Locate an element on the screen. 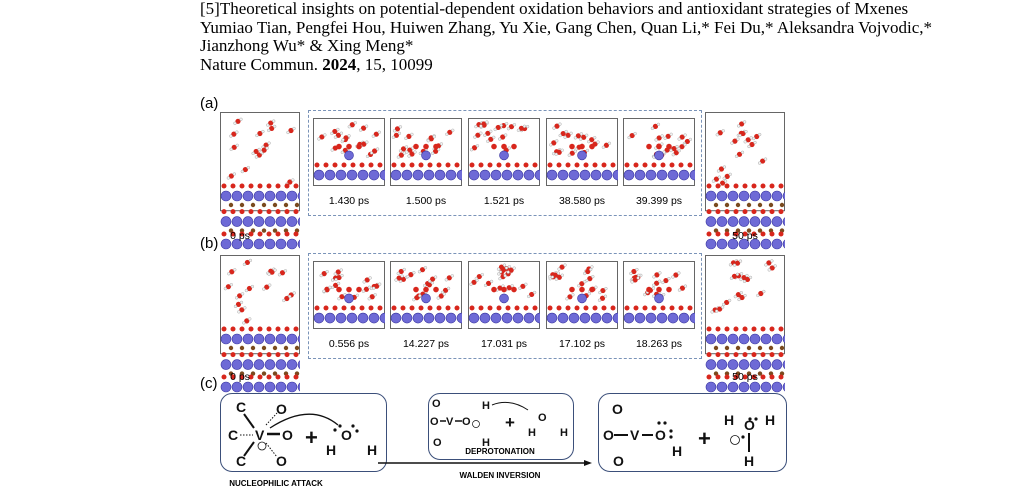 Image resolution: width=1024 pixels, height=490 pixels. product-box is located at coordinates (692, 432).